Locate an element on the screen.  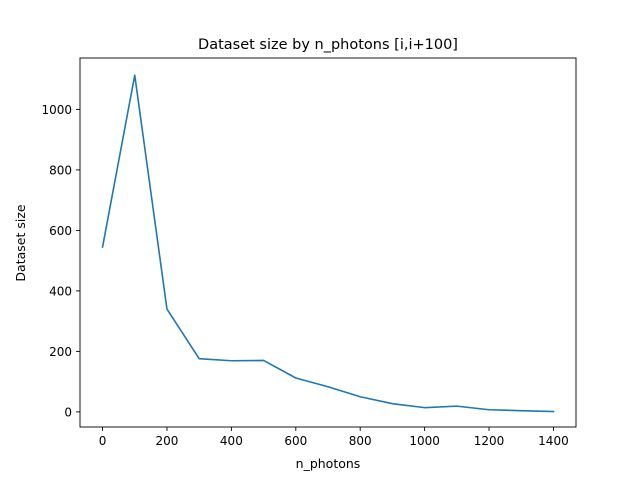
y-tick-label: 200 is located at coordinates (60, 352).